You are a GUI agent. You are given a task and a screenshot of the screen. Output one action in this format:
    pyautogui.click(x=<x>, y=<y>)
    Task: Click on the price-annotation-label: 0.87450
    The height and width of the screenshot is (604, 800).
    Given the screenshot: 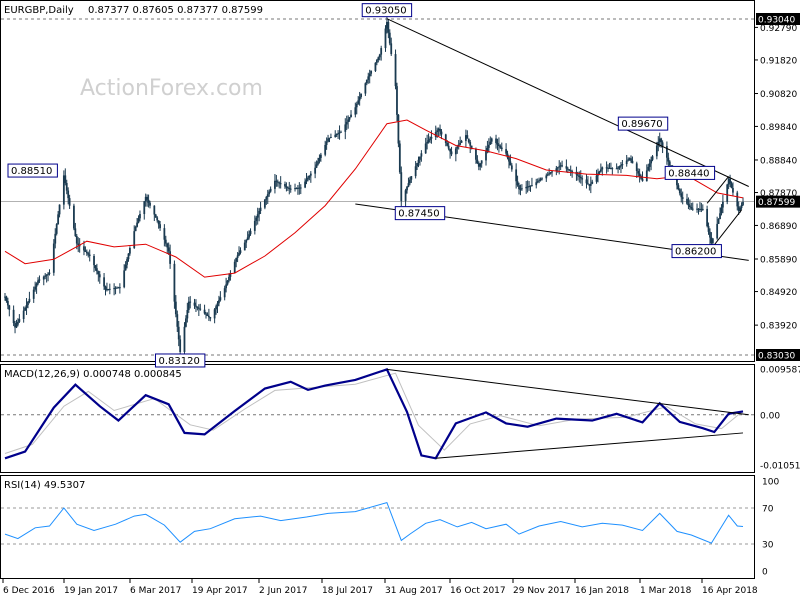 What is the action you would take?
    pyautogui.click(x=418, y=214)
    